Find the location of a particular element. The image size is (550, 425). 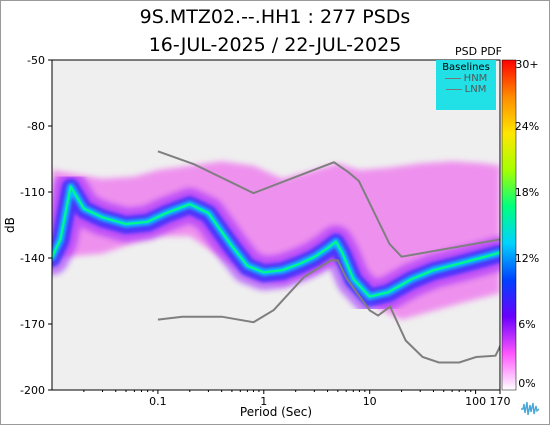

y-tick-label: -50 is located at coordinates (36, 60).